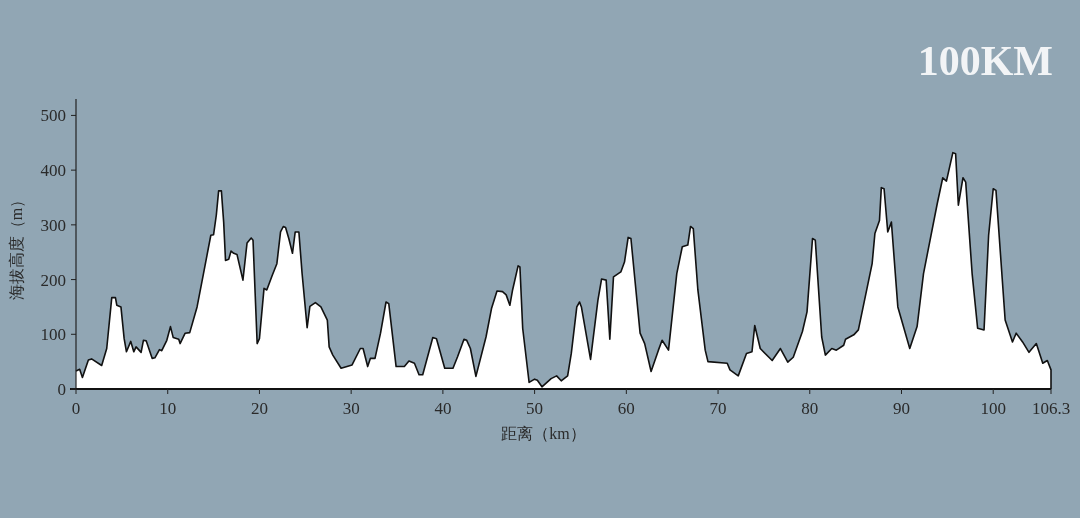 The height and width of the screenshot is (518, 1080). I want to click on chart-title: 100KM, so click(985, 61).